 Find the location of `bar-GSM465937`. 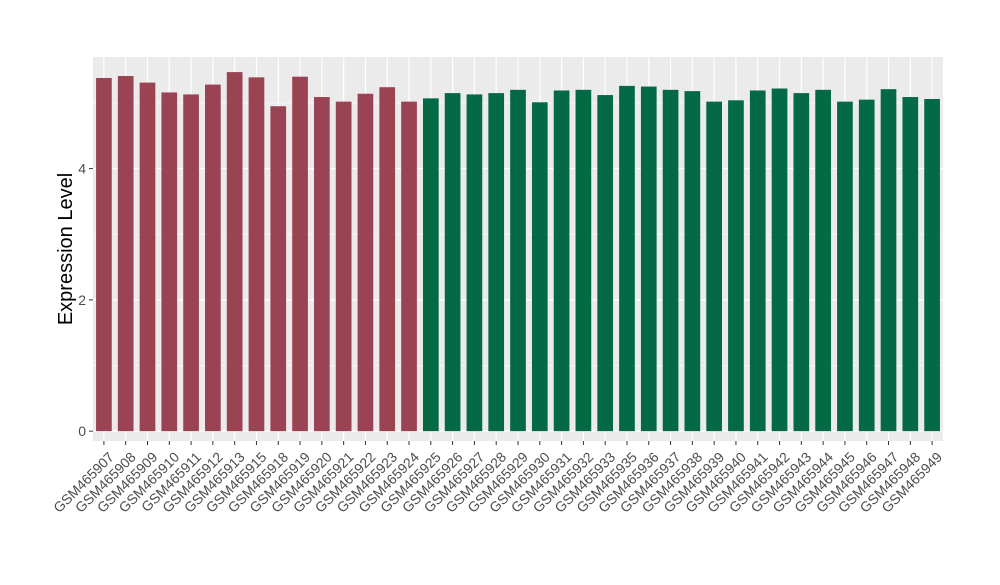

bar-GSM465937 is located at coordinates (670, 260).